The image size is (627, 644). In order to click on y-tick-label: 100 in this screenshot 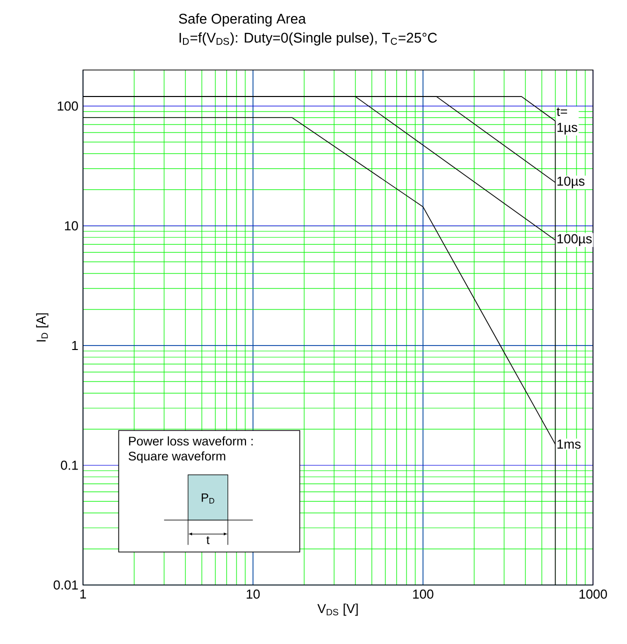, I will do `click(68, 106)`.